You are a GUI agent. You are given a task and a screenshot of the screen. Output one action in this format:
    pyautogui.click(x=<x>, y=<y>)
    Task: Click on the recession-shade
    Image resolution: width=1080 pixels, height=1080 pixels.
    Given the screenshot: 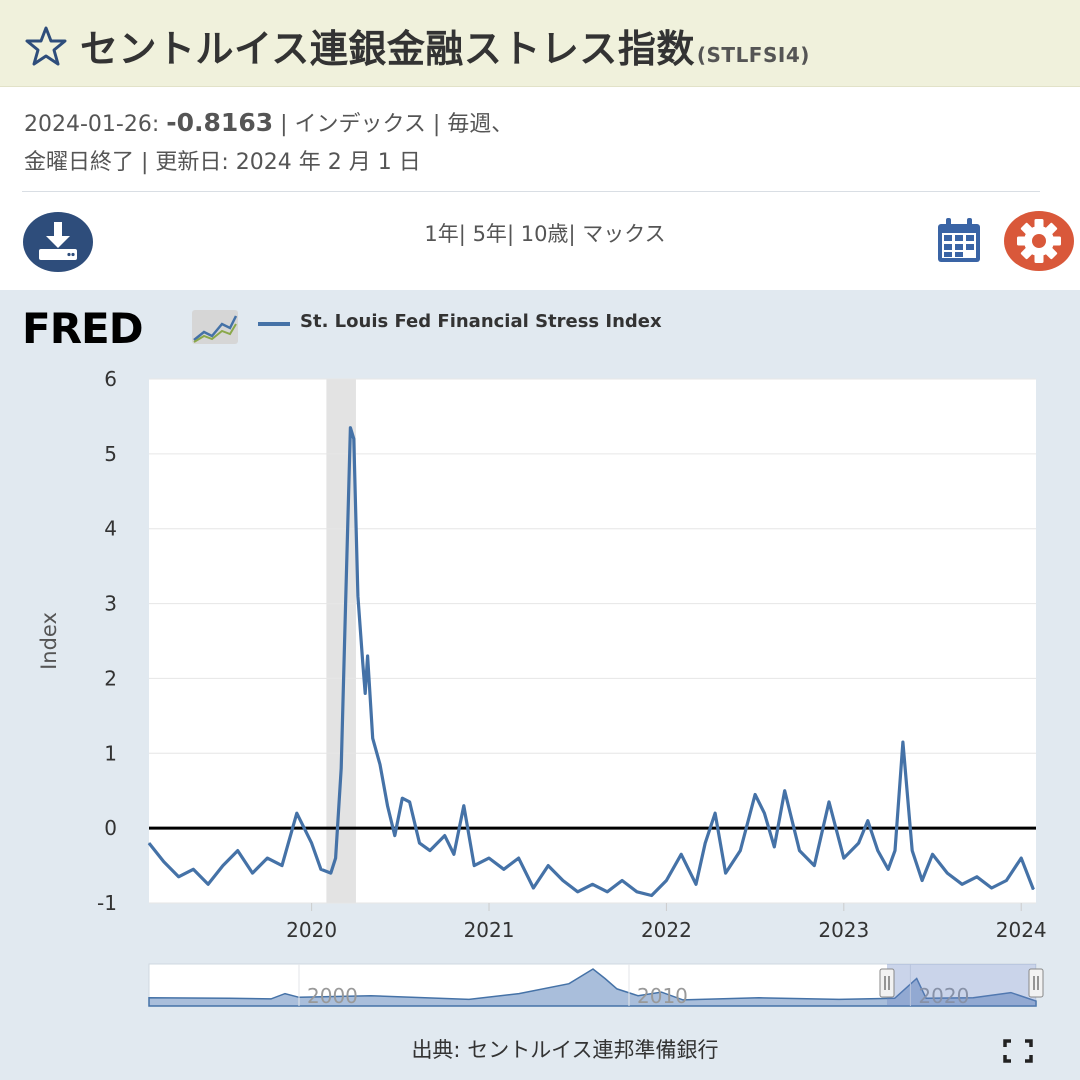 What is the action you would take?
    pyautogui.click(x=341, y=641)
    